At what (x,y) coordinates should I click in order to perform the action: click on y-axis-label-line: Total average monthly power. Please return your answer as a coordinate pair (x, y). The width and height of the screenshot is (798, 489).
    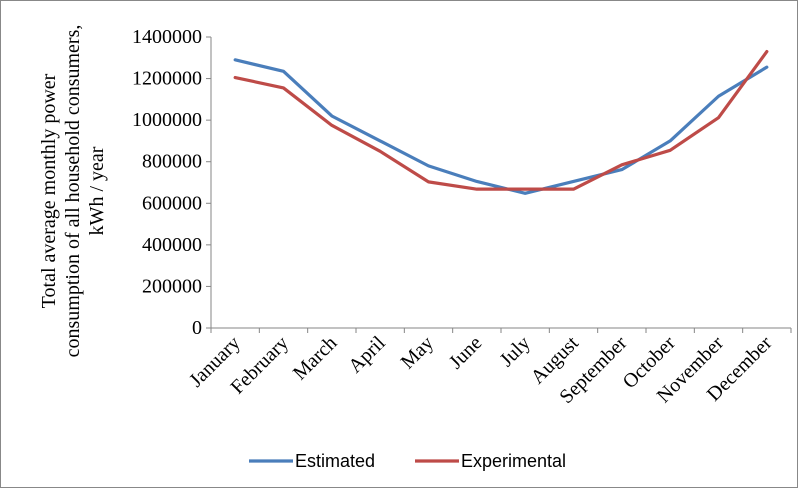
    Looking at the image, I should click on (49, 190).